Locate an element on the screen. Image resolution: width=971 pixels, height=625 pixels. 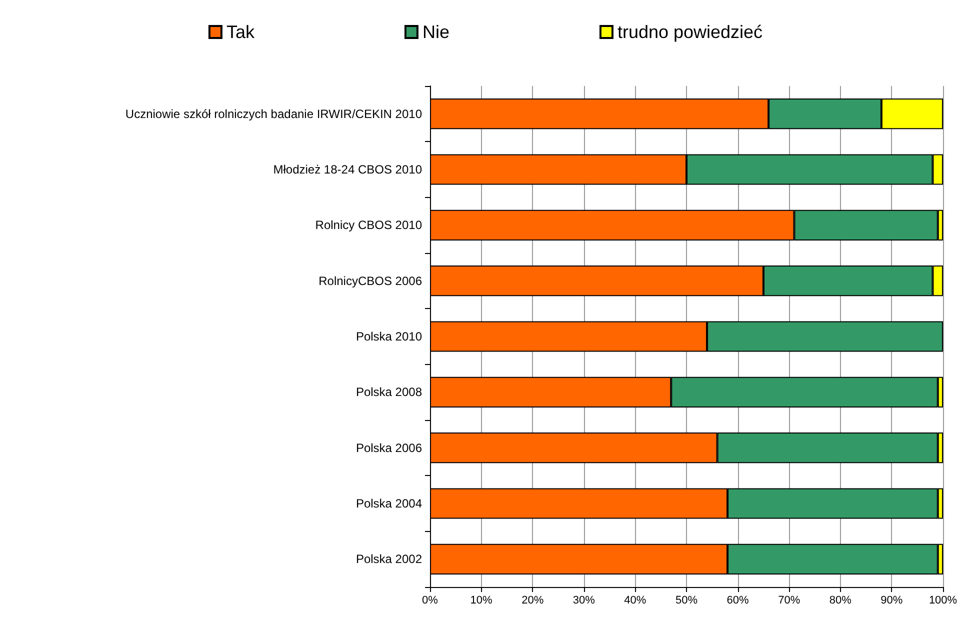
y-tick-label: Młodzież 18-24 CBOS 2010 is located at coordinates (347, 169).